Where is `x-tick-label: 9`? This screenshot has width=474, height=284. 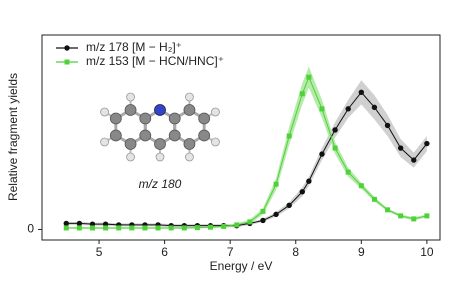 x-tick-label: 9 is located at coordinates (361, 252).